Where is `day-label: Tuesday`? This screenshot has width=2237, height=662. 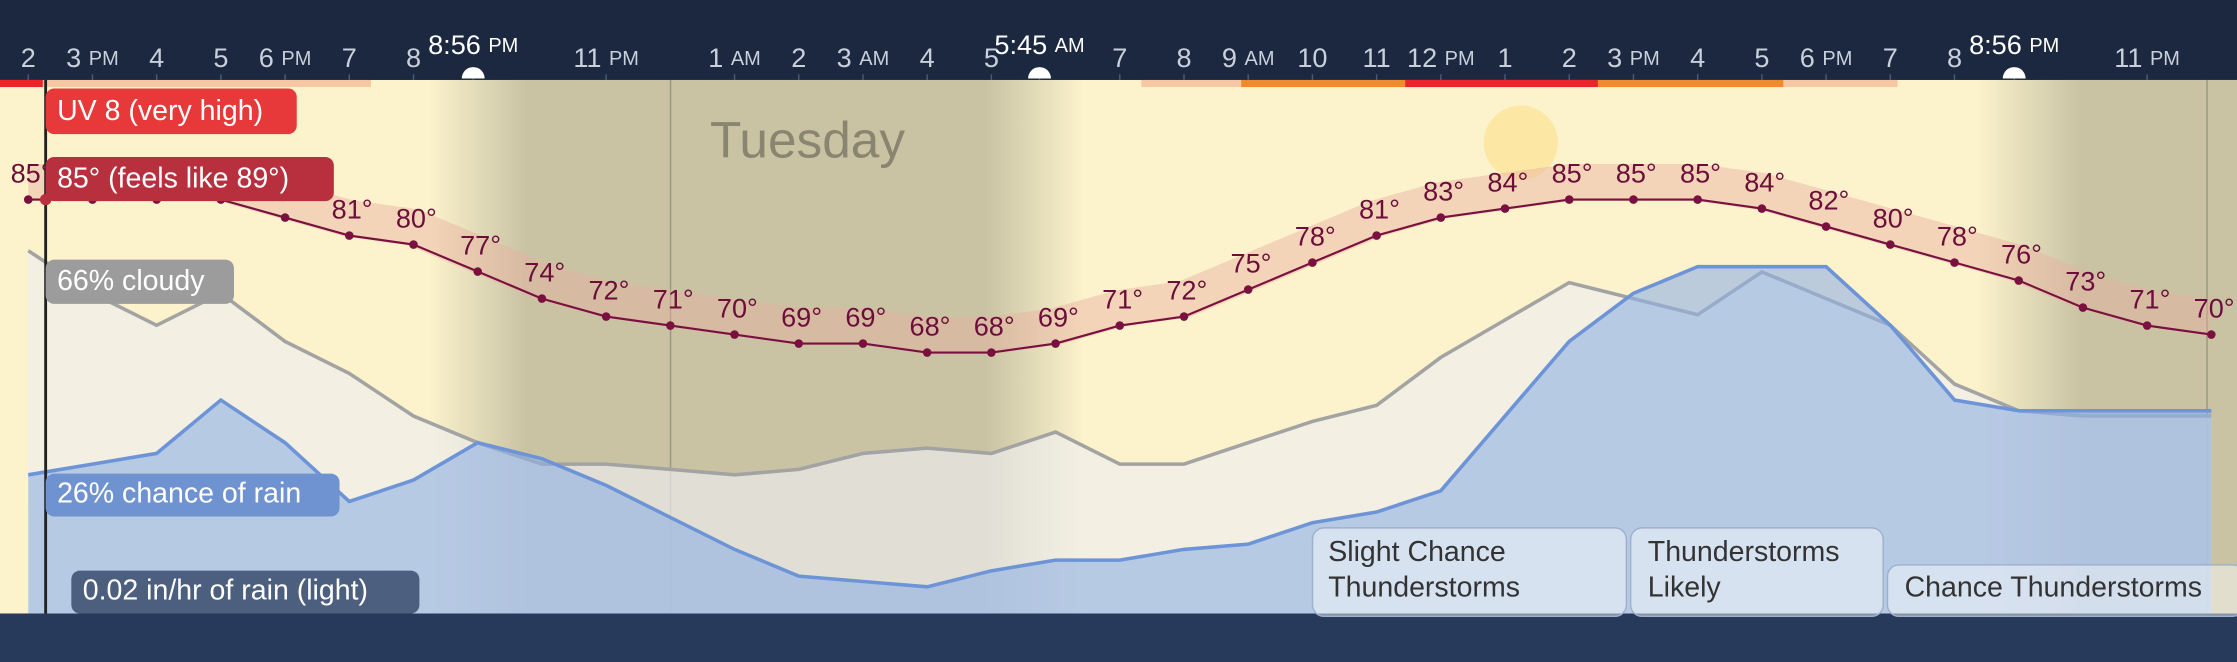 day-label: Tuesday is located at coordinates (807, 140).